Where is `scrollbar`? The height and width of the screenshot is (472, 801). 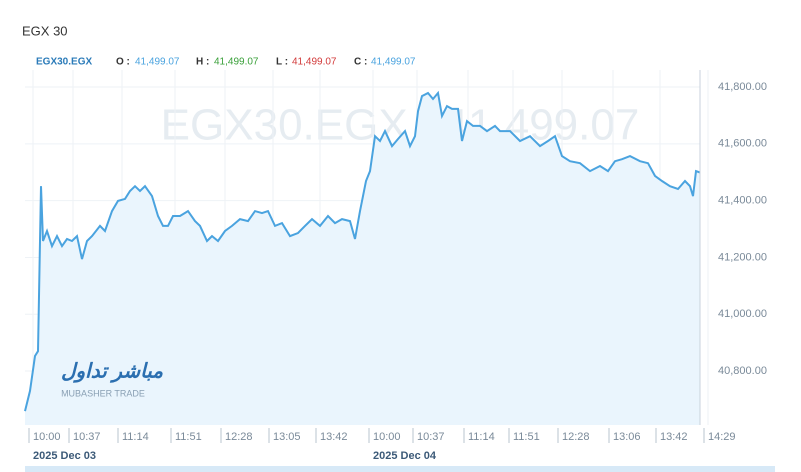 scrollbar is located at coordinates (400, 469).